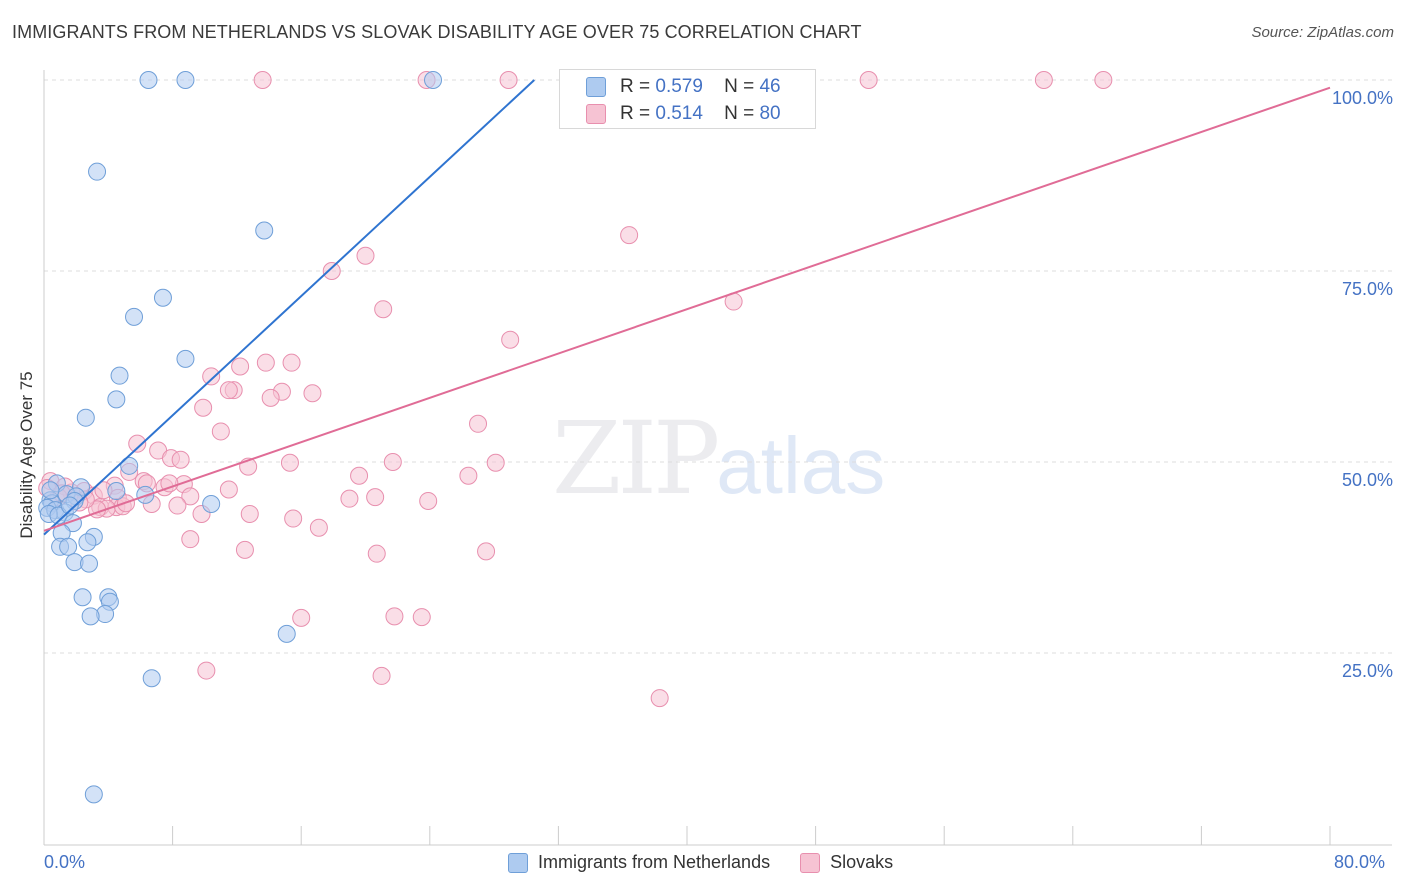 The height and width of the screenshot is (892, 1406). I want to click on legend-item-slovaks: Slovaks, so click(846, 862).